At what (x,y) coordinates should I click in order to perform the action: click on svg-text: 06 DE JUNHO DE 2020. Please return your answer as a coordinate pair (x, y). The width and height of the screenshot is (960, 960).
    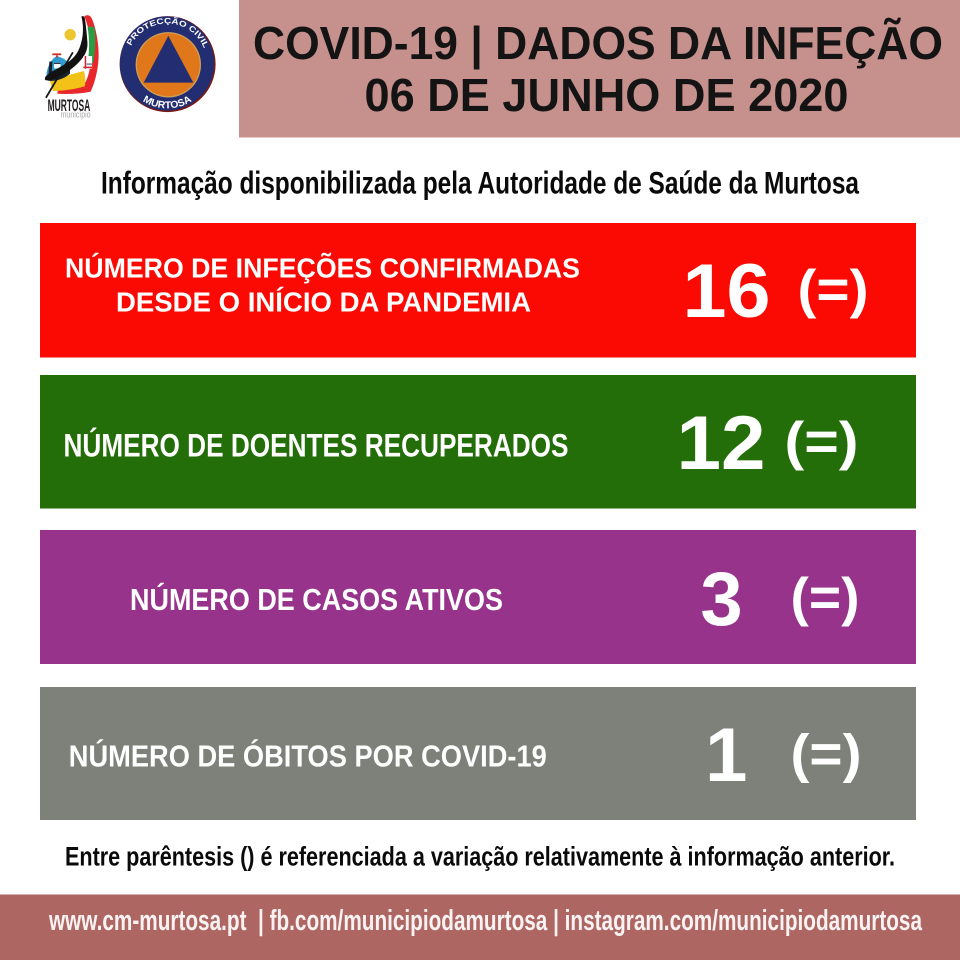
    Looking at the image, I should click on (607, 95).